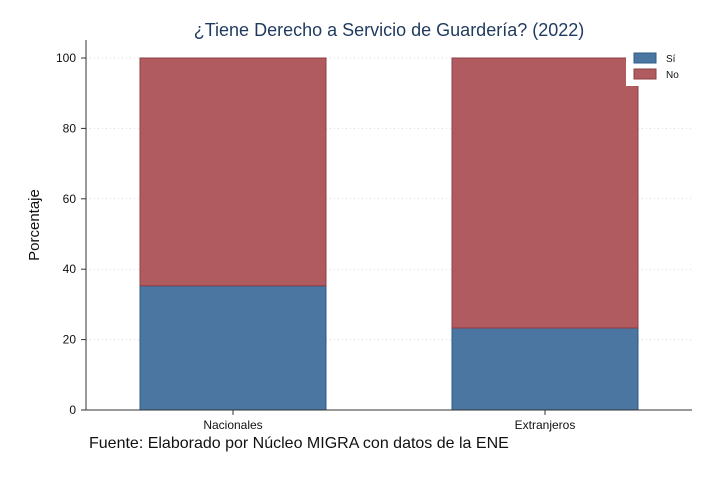 This screenshot has height=477, width=709. What do you see at coordinates (70, 340) in the screenshot?
I see `y-tick-label: 20` at bounding box center [70, 340].